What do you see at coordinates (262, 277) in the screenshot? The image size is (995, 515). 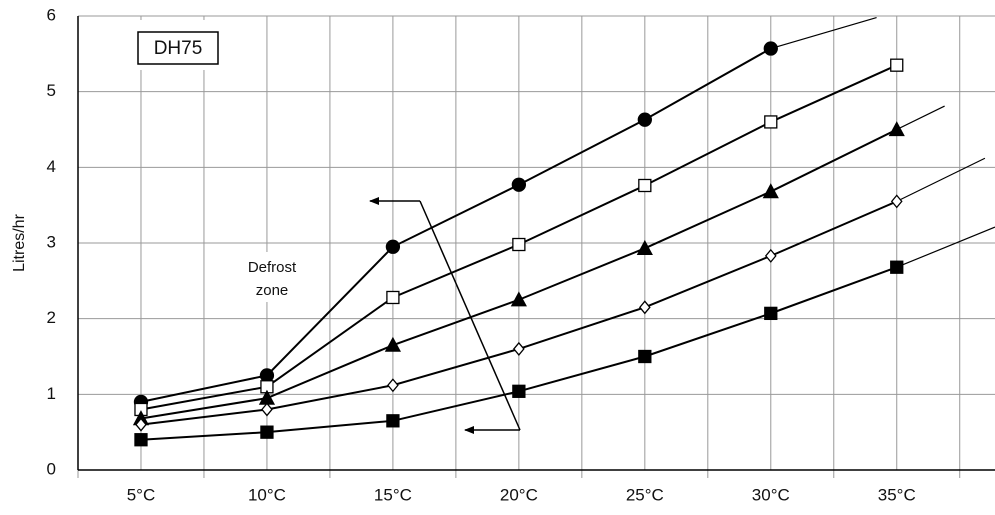 I see `zone-box` at bounding box center [262, 277].